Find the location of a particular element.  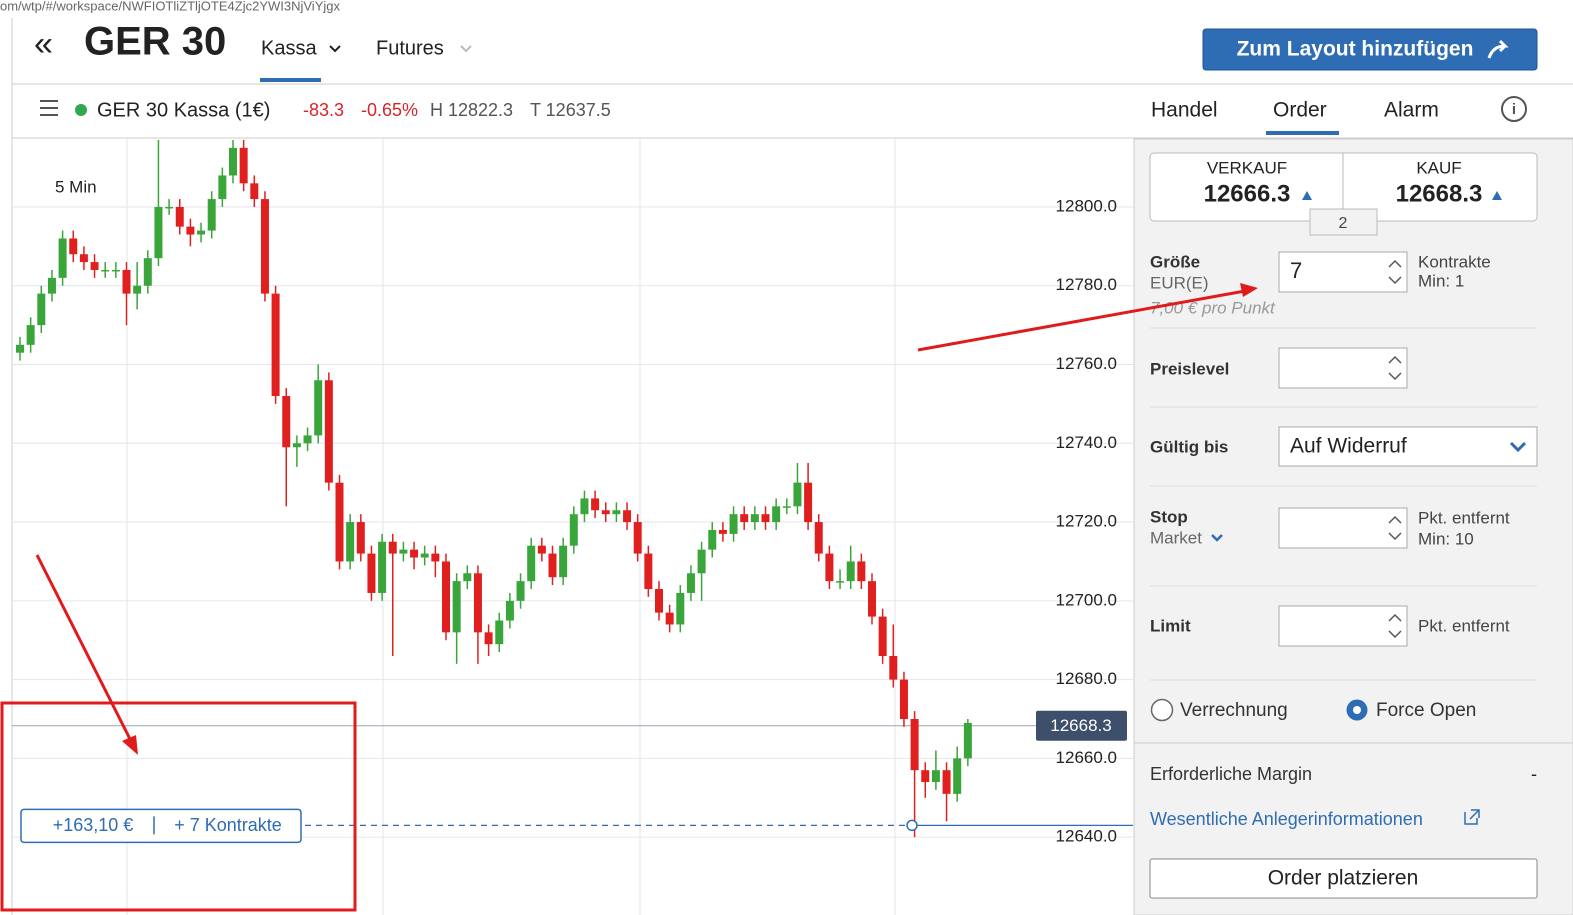

menu-icon is located at coordinates (49, 108).